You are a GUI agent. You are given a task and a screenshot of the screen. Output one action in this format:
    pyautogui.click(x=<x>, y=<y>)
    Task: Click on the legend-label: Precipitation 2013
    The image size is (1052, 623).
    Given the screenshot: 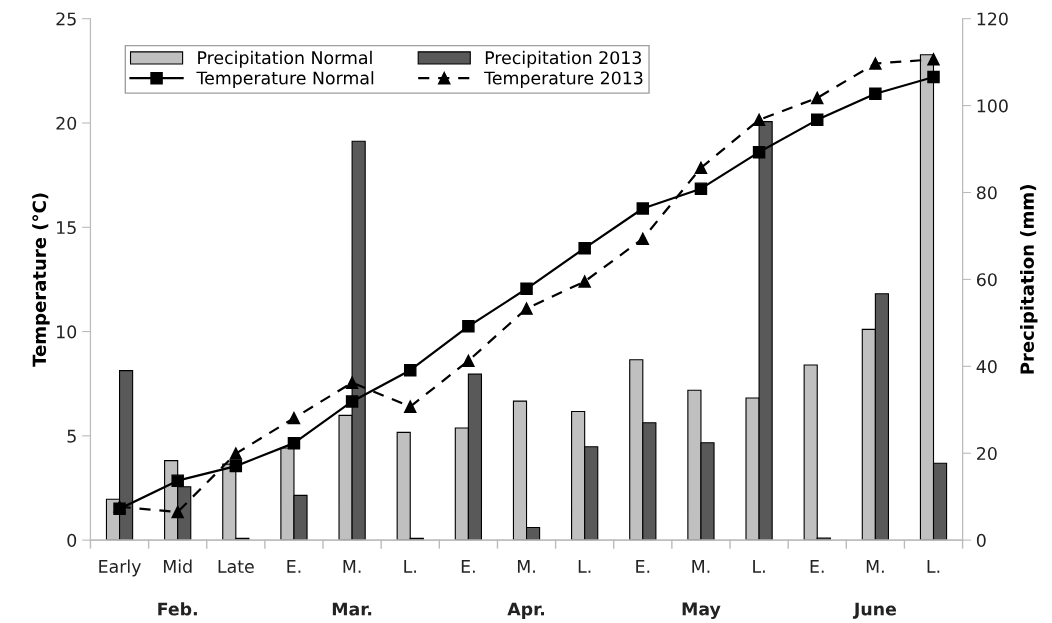 What is the action you would take?
    pyautogui.click(x=563, y=59)
    